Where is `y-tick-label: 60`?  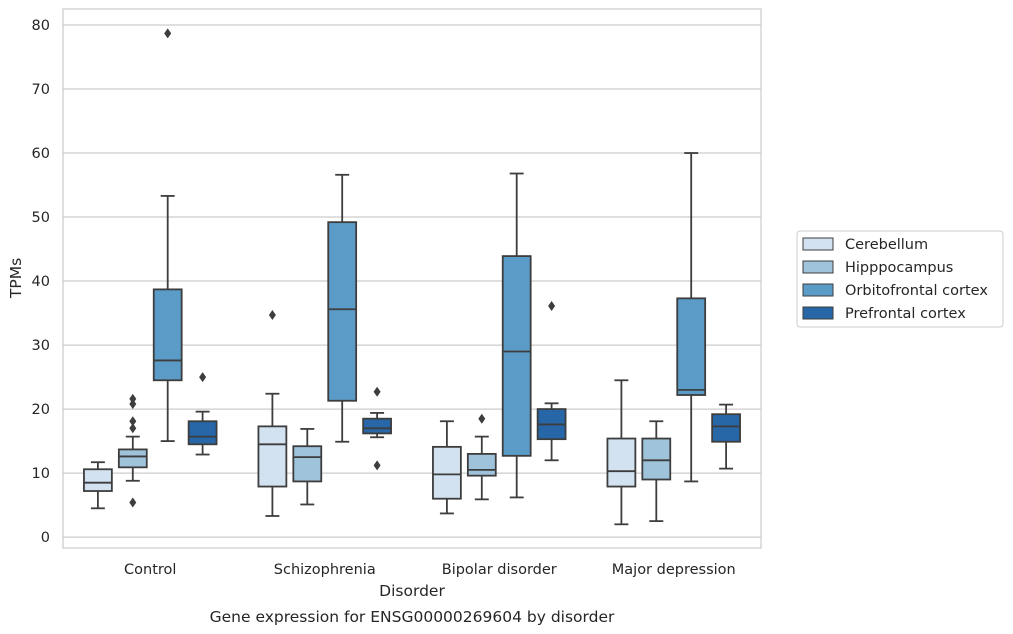
y-tick-label: 60 is located at coordinates (41, 154).